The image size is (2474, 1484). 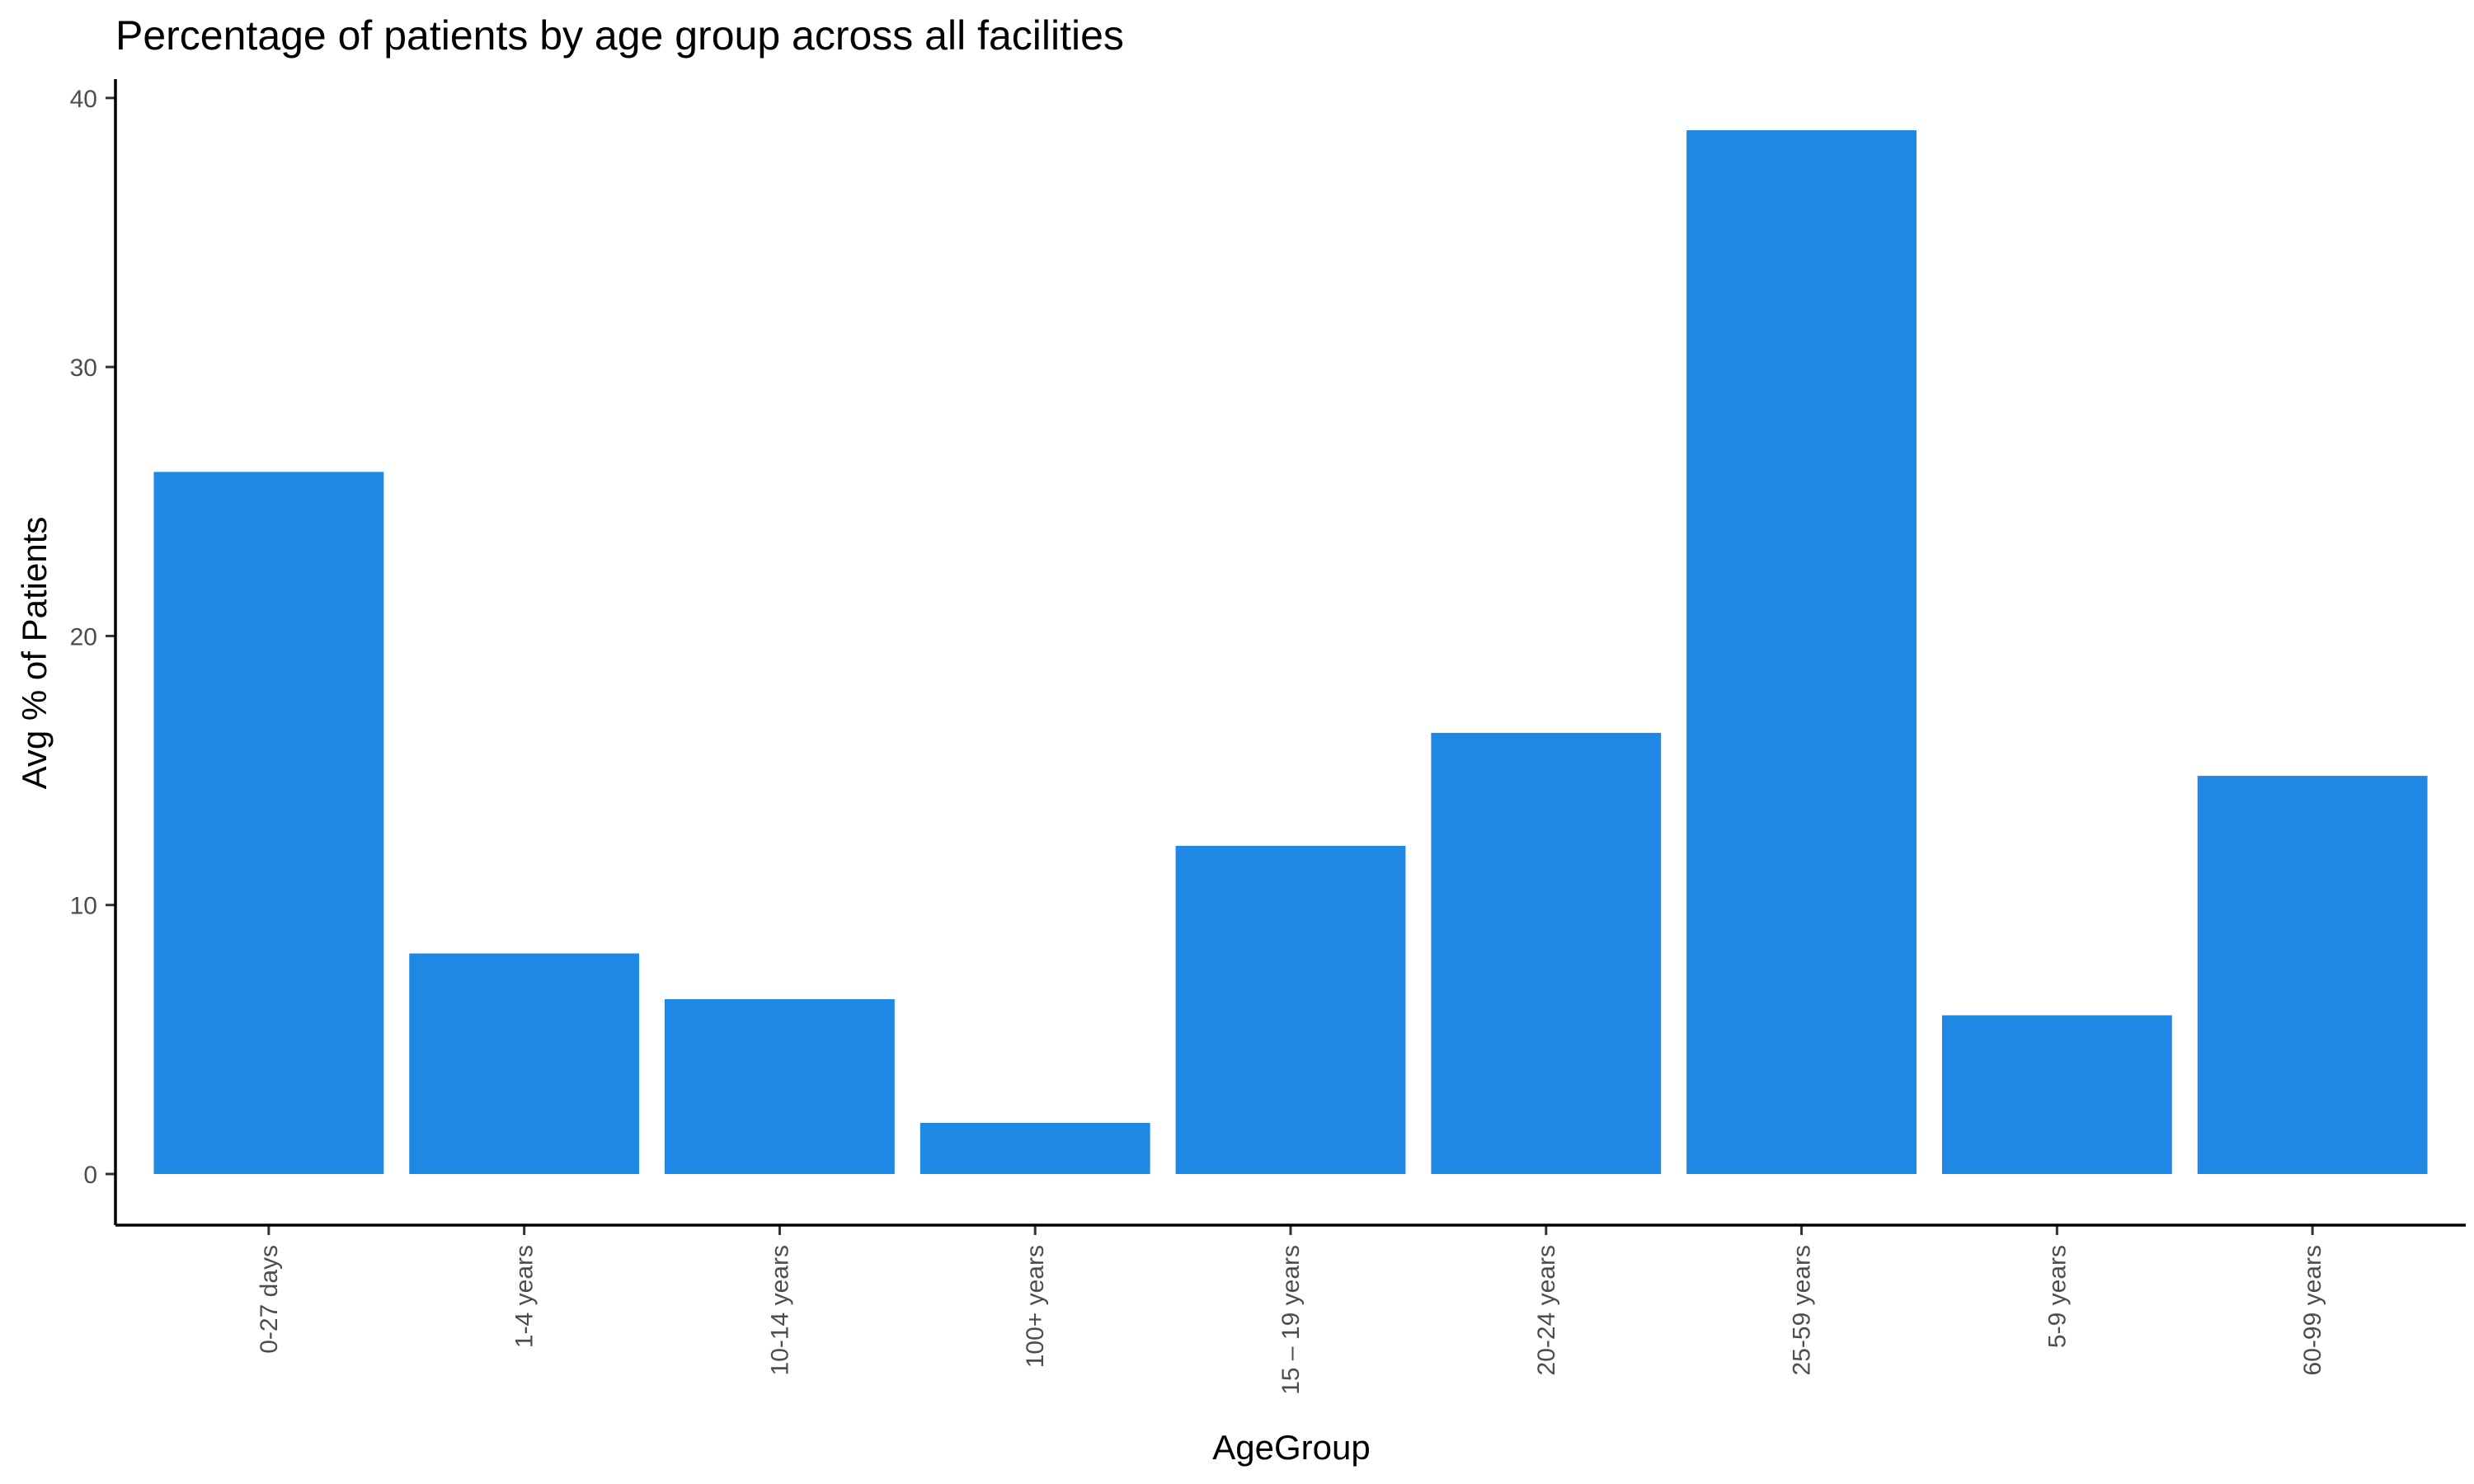 I want to click on x-axis-title: AgeGroup, so click(x=1291, y=1447).